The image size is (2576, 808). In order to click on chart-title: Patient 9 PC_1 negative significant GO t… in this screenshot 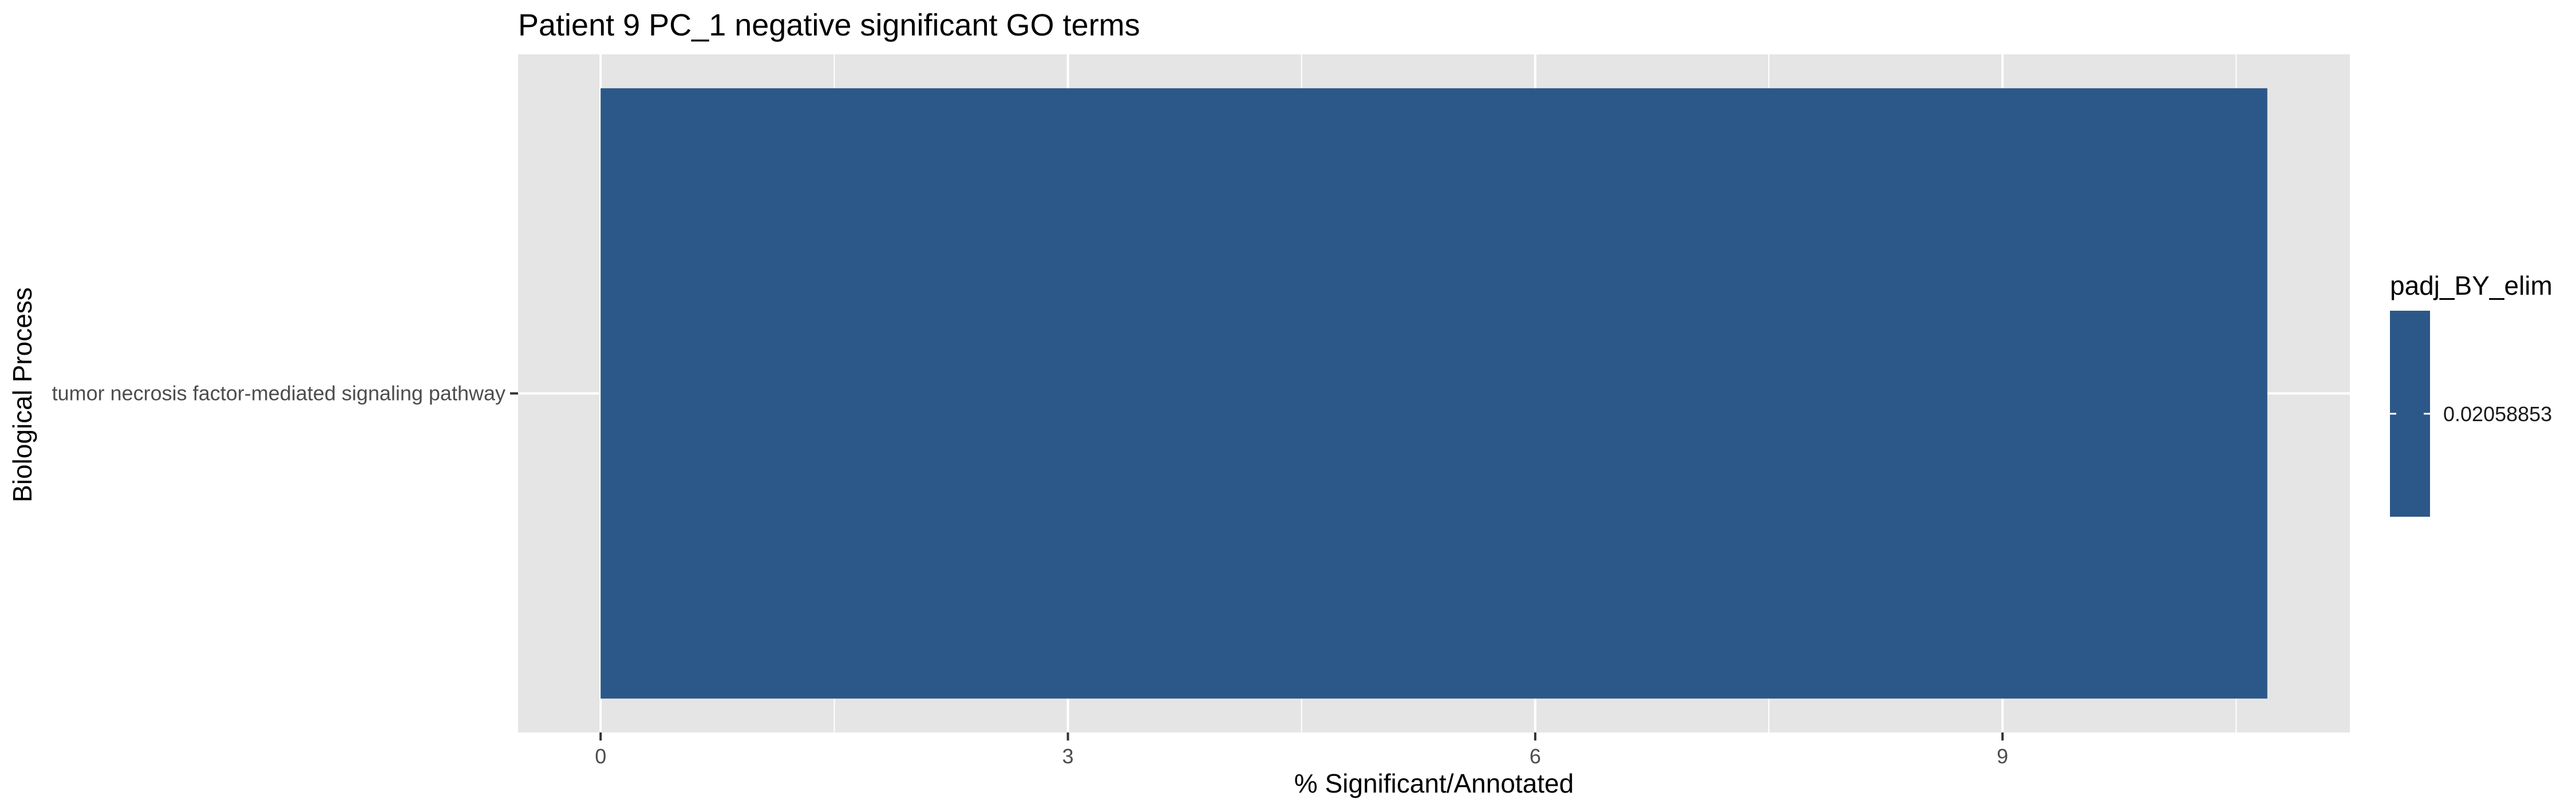, I will do `click(829, 25)`.